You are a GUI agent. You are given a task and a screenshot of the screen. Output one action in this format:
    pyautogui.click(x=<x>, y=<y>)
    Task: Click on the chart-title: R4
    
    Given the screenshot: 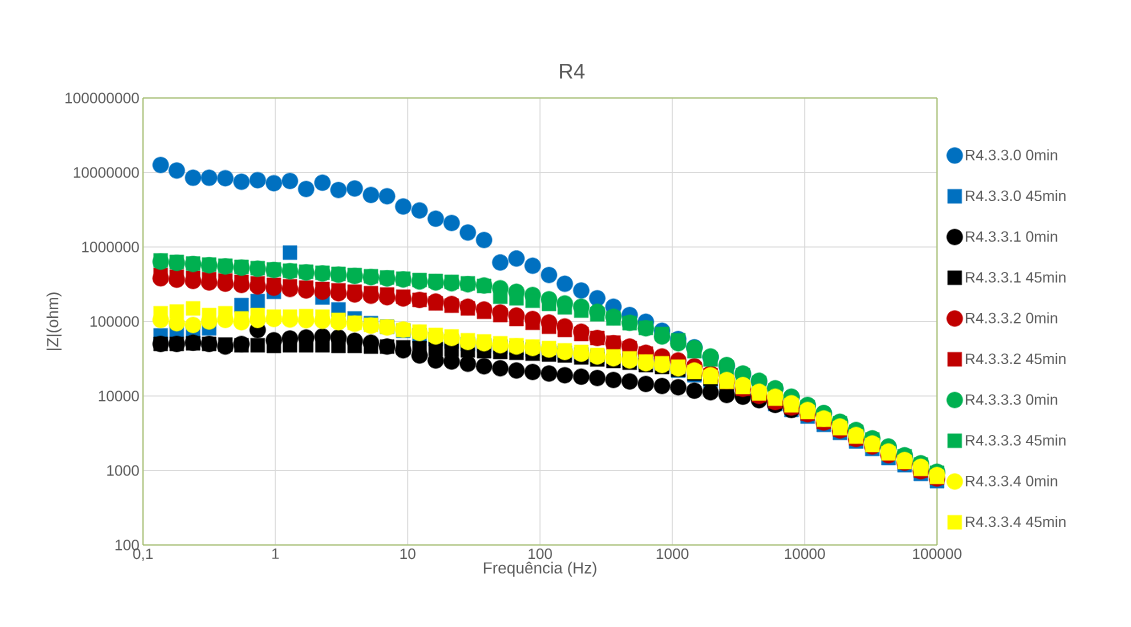 What is the action you would take?
    pyautogui.click(x=572, y=71)
    